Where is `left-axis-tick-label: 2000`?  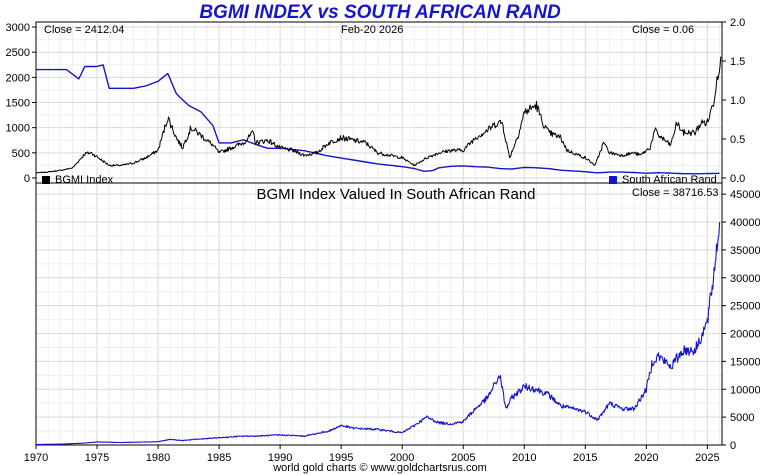
left-axis-tick-label: 2000 is located at coordinates (18, 78).